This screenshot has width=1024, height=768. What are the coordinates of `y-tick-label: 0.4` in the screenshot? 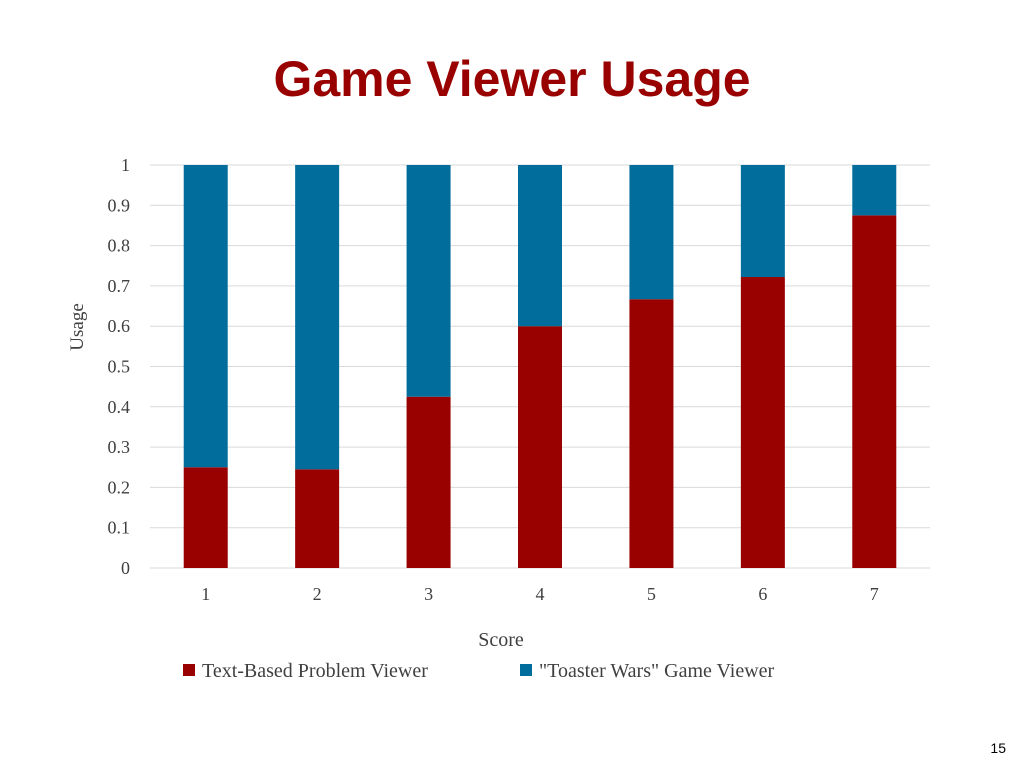 It's located at (119, 407).